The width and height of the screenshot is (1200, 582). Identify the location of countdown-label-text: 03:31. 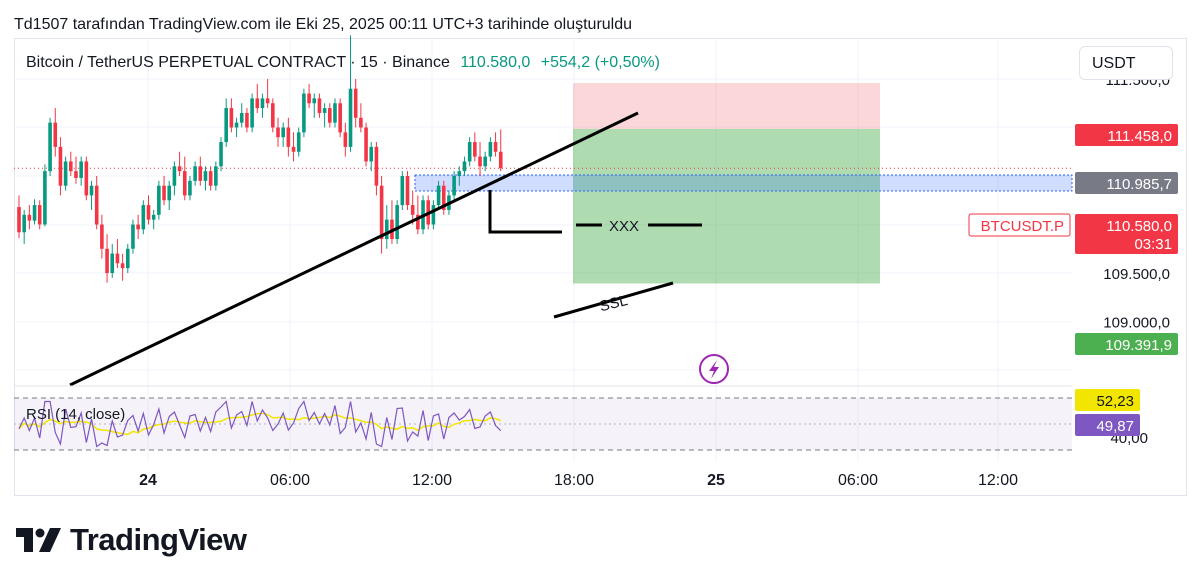
(1153, 244).